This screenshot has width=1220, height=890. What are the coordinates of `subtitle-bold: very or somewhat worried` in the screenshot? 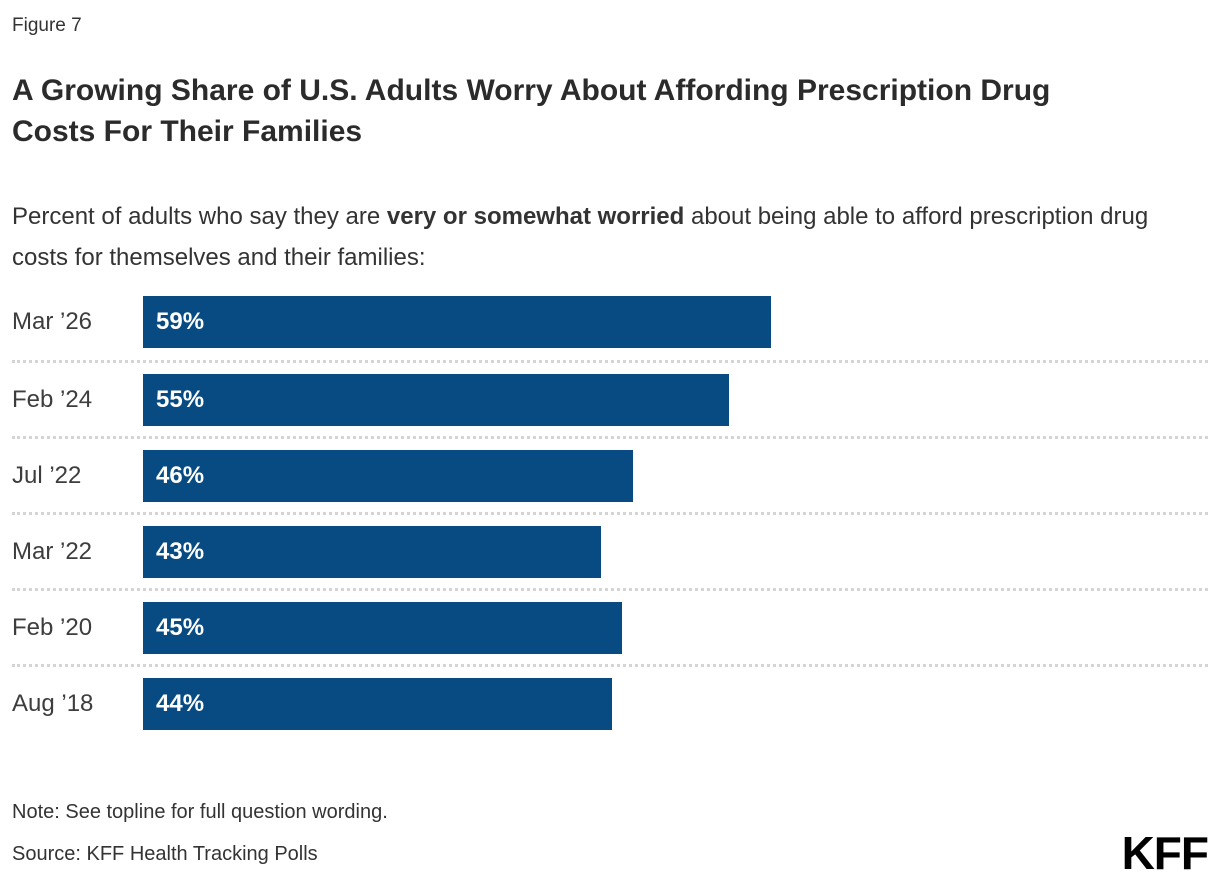 It's located at (535, 216).